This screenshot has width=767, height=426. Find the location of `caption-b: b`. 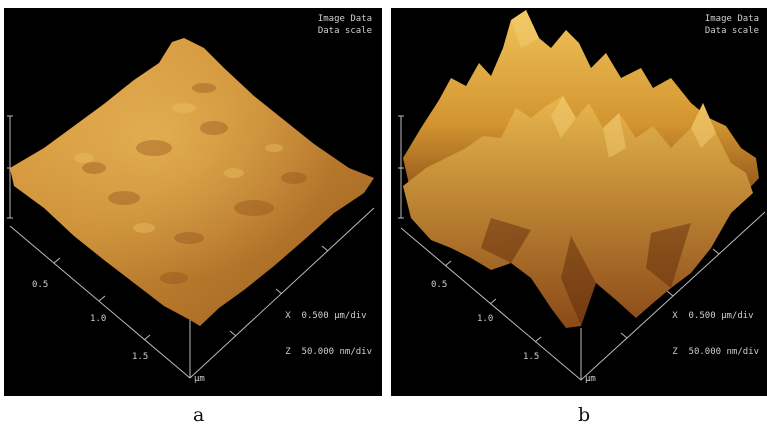

caption-b: b is located at coordinates (584, 415).